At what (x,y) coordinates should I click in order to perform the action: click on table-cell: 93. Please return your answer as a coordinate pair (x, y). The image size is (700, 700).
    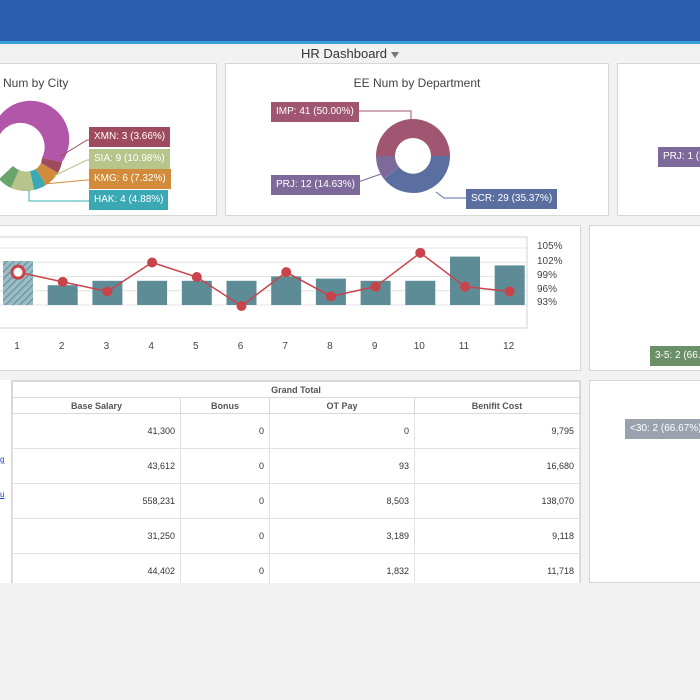
    Looking at the image, I should click on (342, 466).